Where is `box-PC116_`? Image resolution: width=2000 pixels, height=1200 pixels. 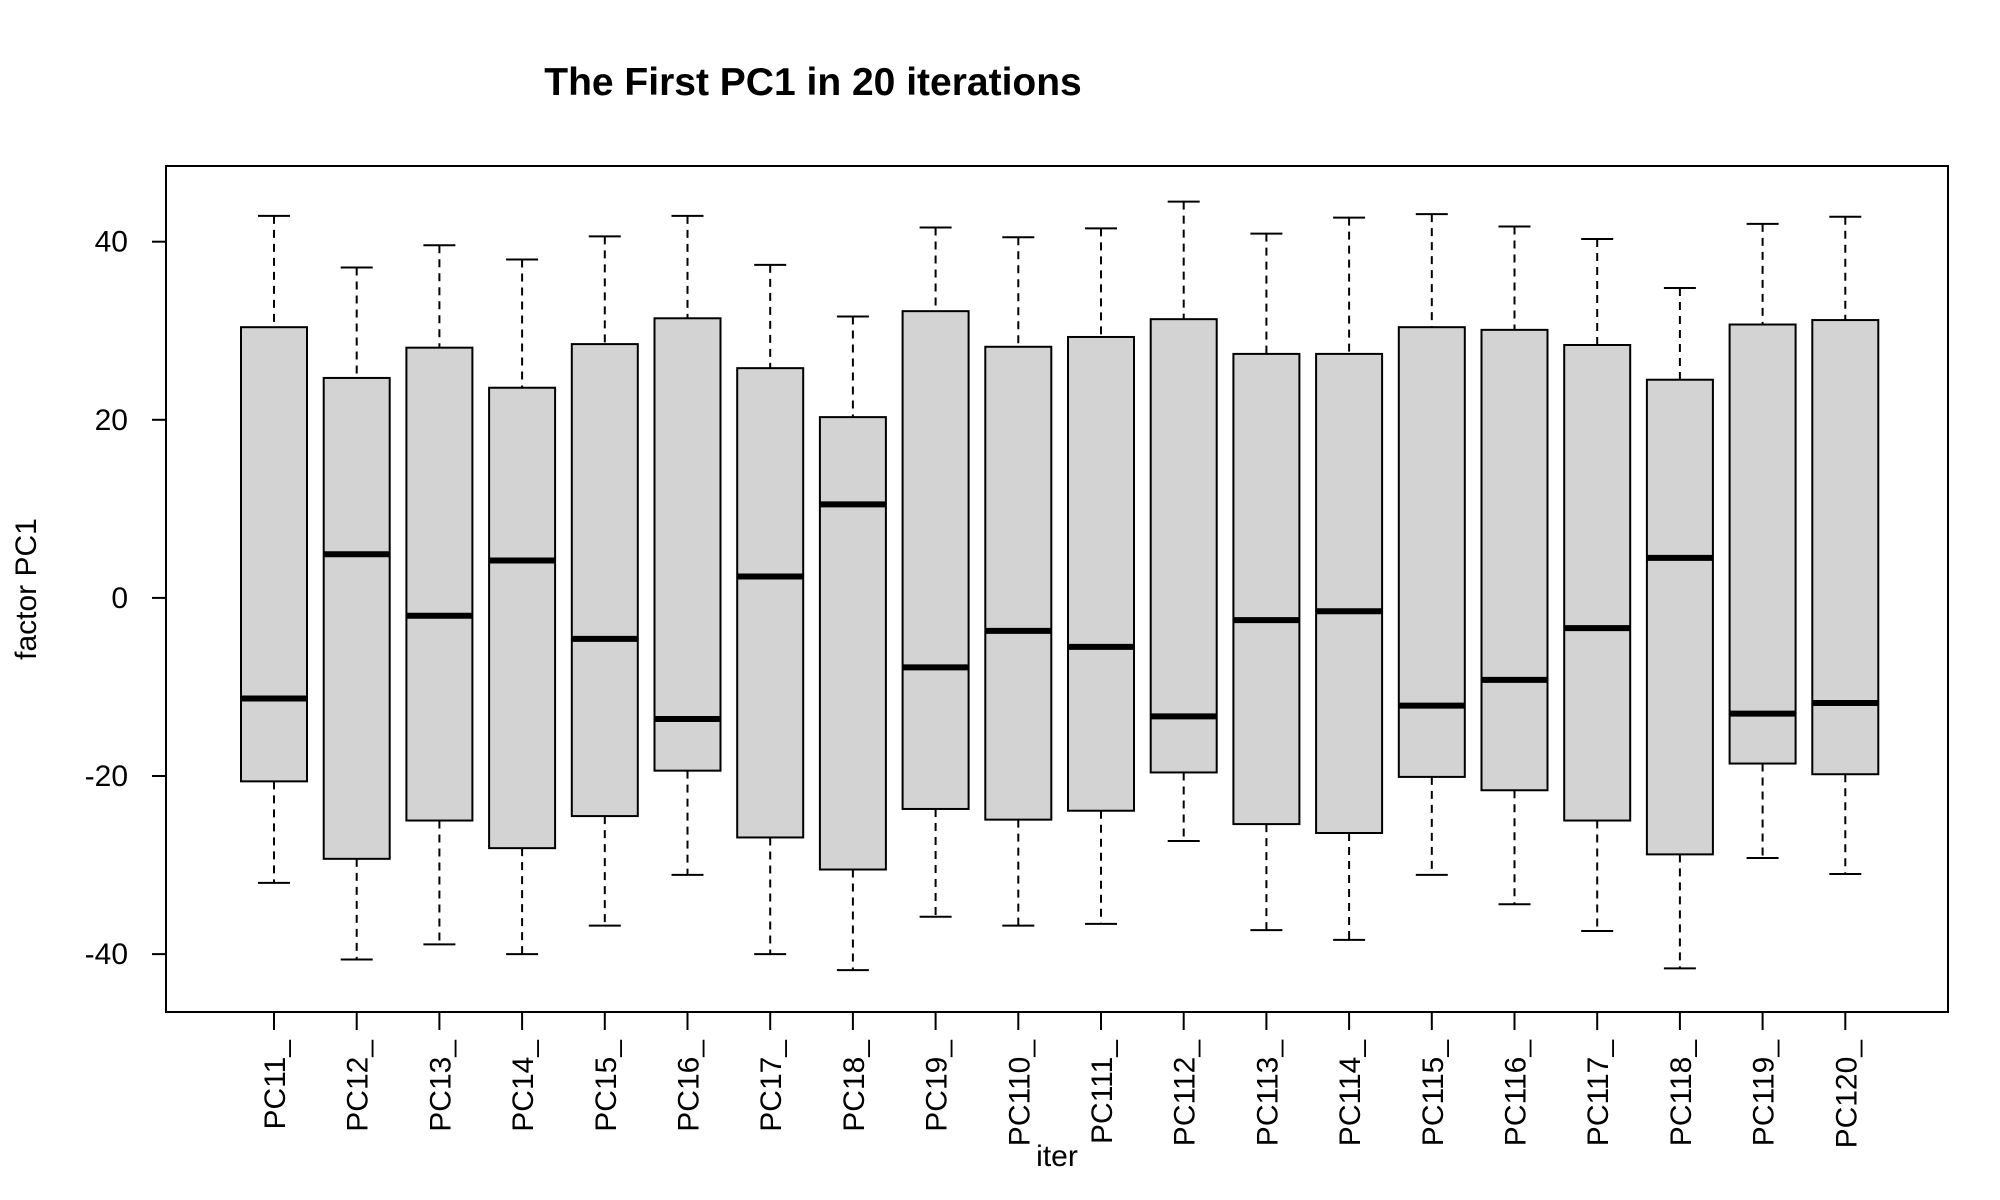
box-PC116_ is located at coordinates (1514, 565).